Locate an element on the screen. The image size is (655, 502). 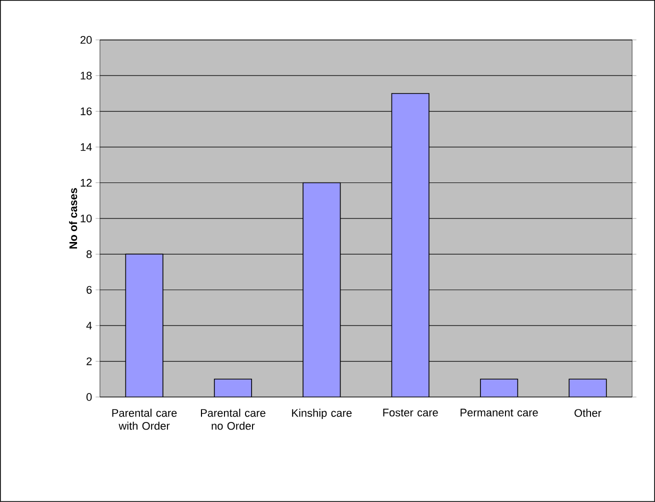
x-tick-label: Parental care no Order is located at coordinates (233, 419).